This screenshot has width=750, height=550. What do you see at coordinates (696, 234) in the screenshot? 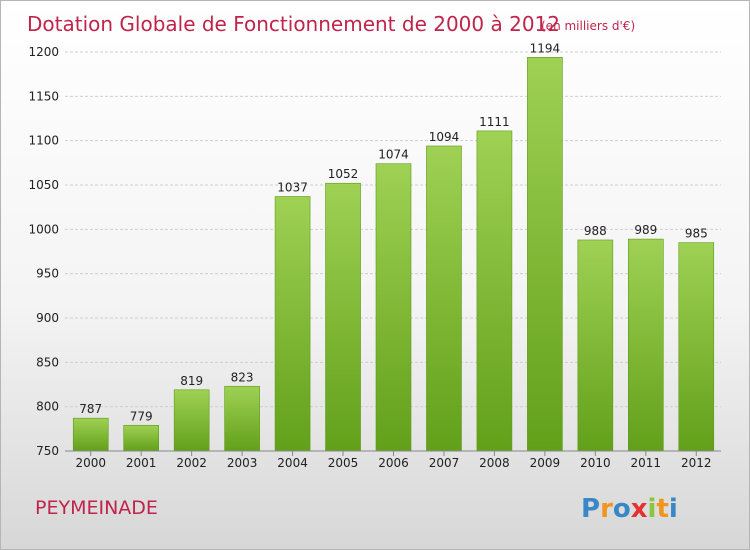
I see `value-label: 985` at bounding box center [696, 234].